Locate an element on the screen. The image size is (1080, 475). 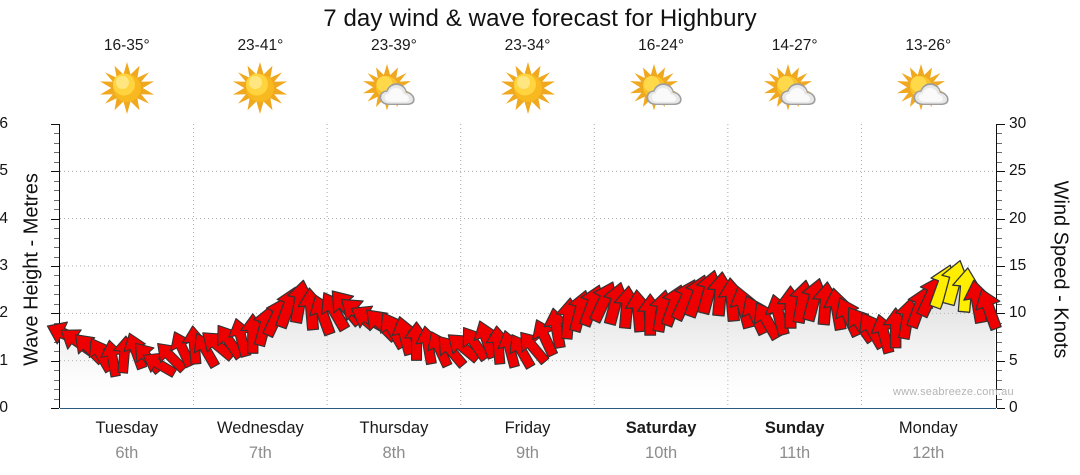
x-axis-baseline is located at coordinates (528, 408).